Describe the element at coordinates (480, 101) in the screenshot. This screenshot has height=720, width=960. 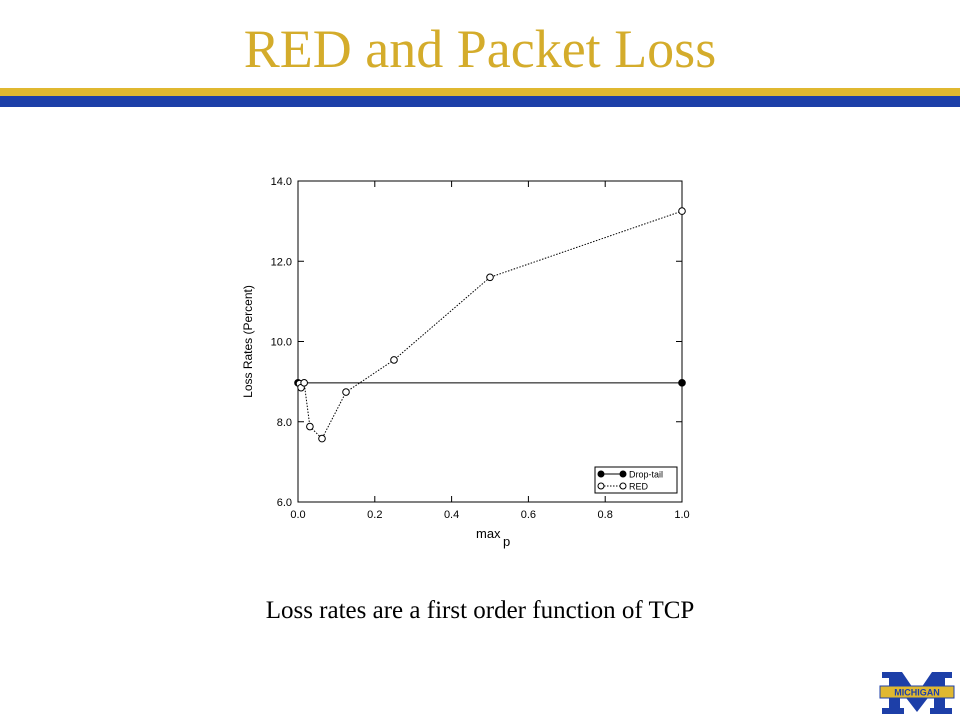
I see `blue-stripe` at that location.